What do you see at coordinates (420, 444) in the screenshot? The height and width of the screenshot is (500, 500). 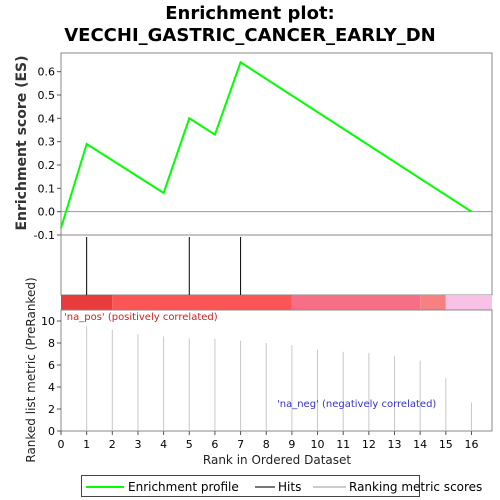 I see `x-tick-label: 14` at bounding box center [420, 444].